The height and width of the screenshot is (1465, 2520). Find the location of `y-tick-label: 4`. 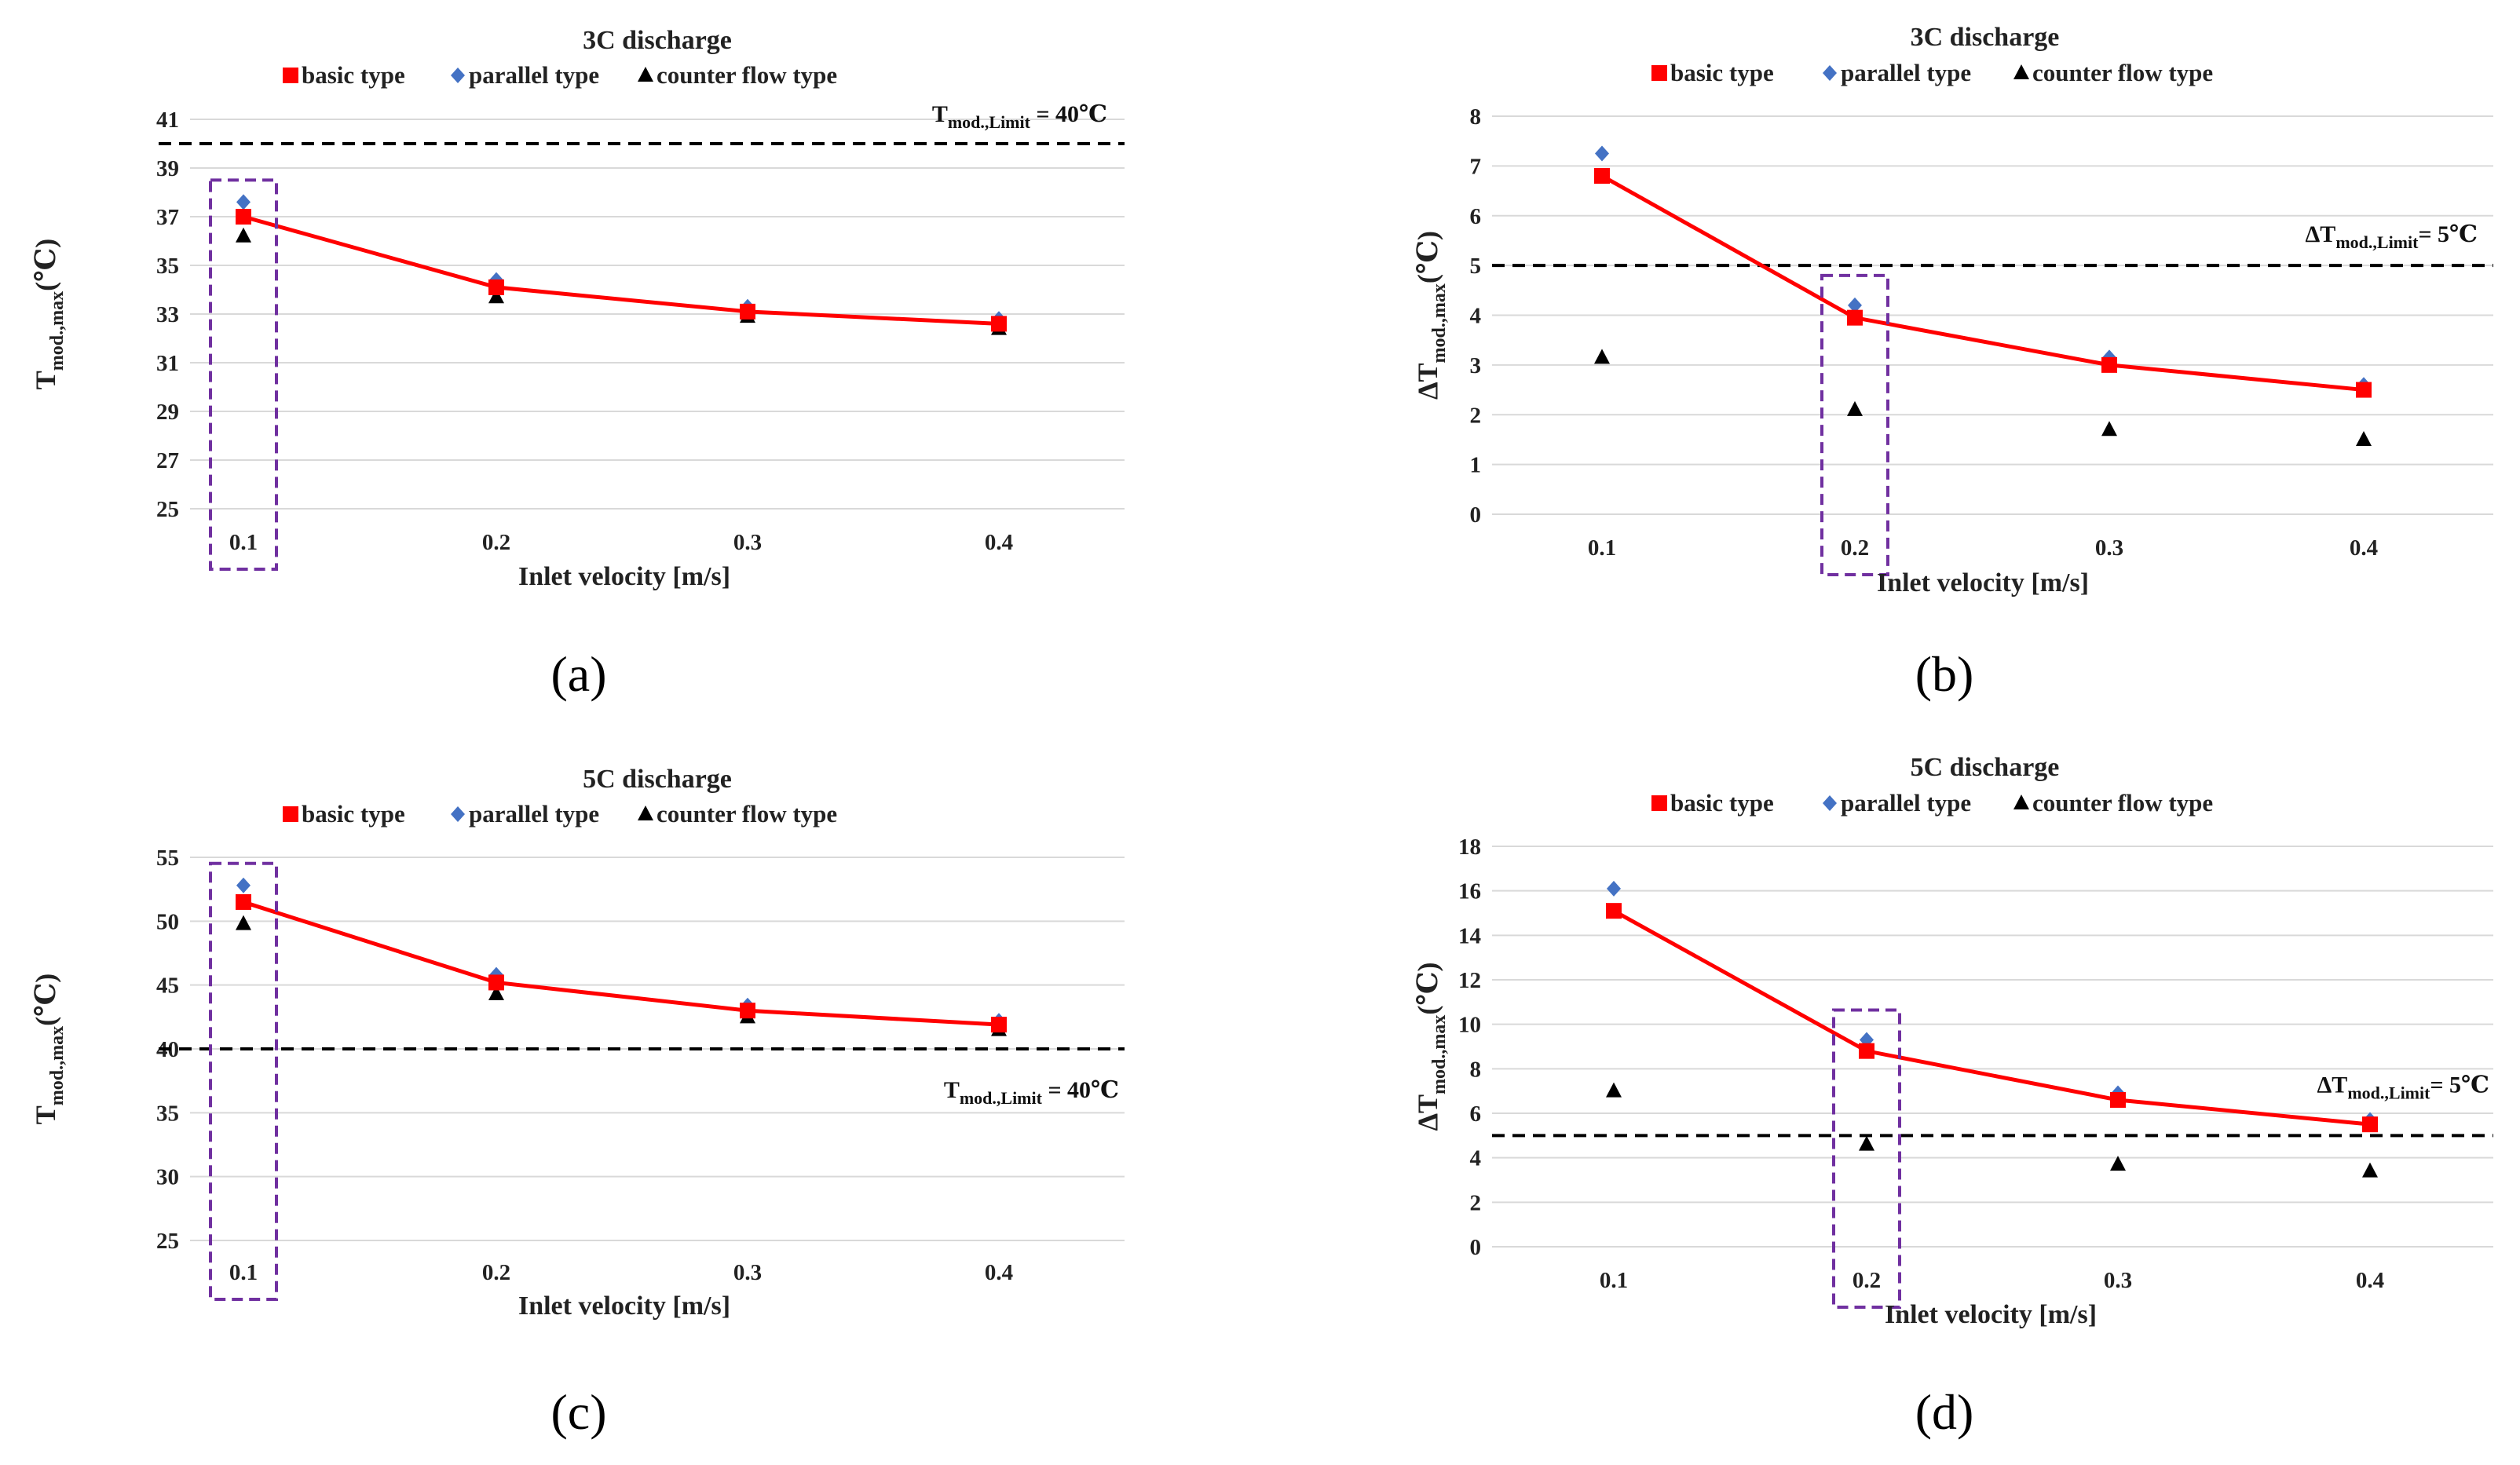

y-tick-label: 4 is located at coordinates (1476, 1158).